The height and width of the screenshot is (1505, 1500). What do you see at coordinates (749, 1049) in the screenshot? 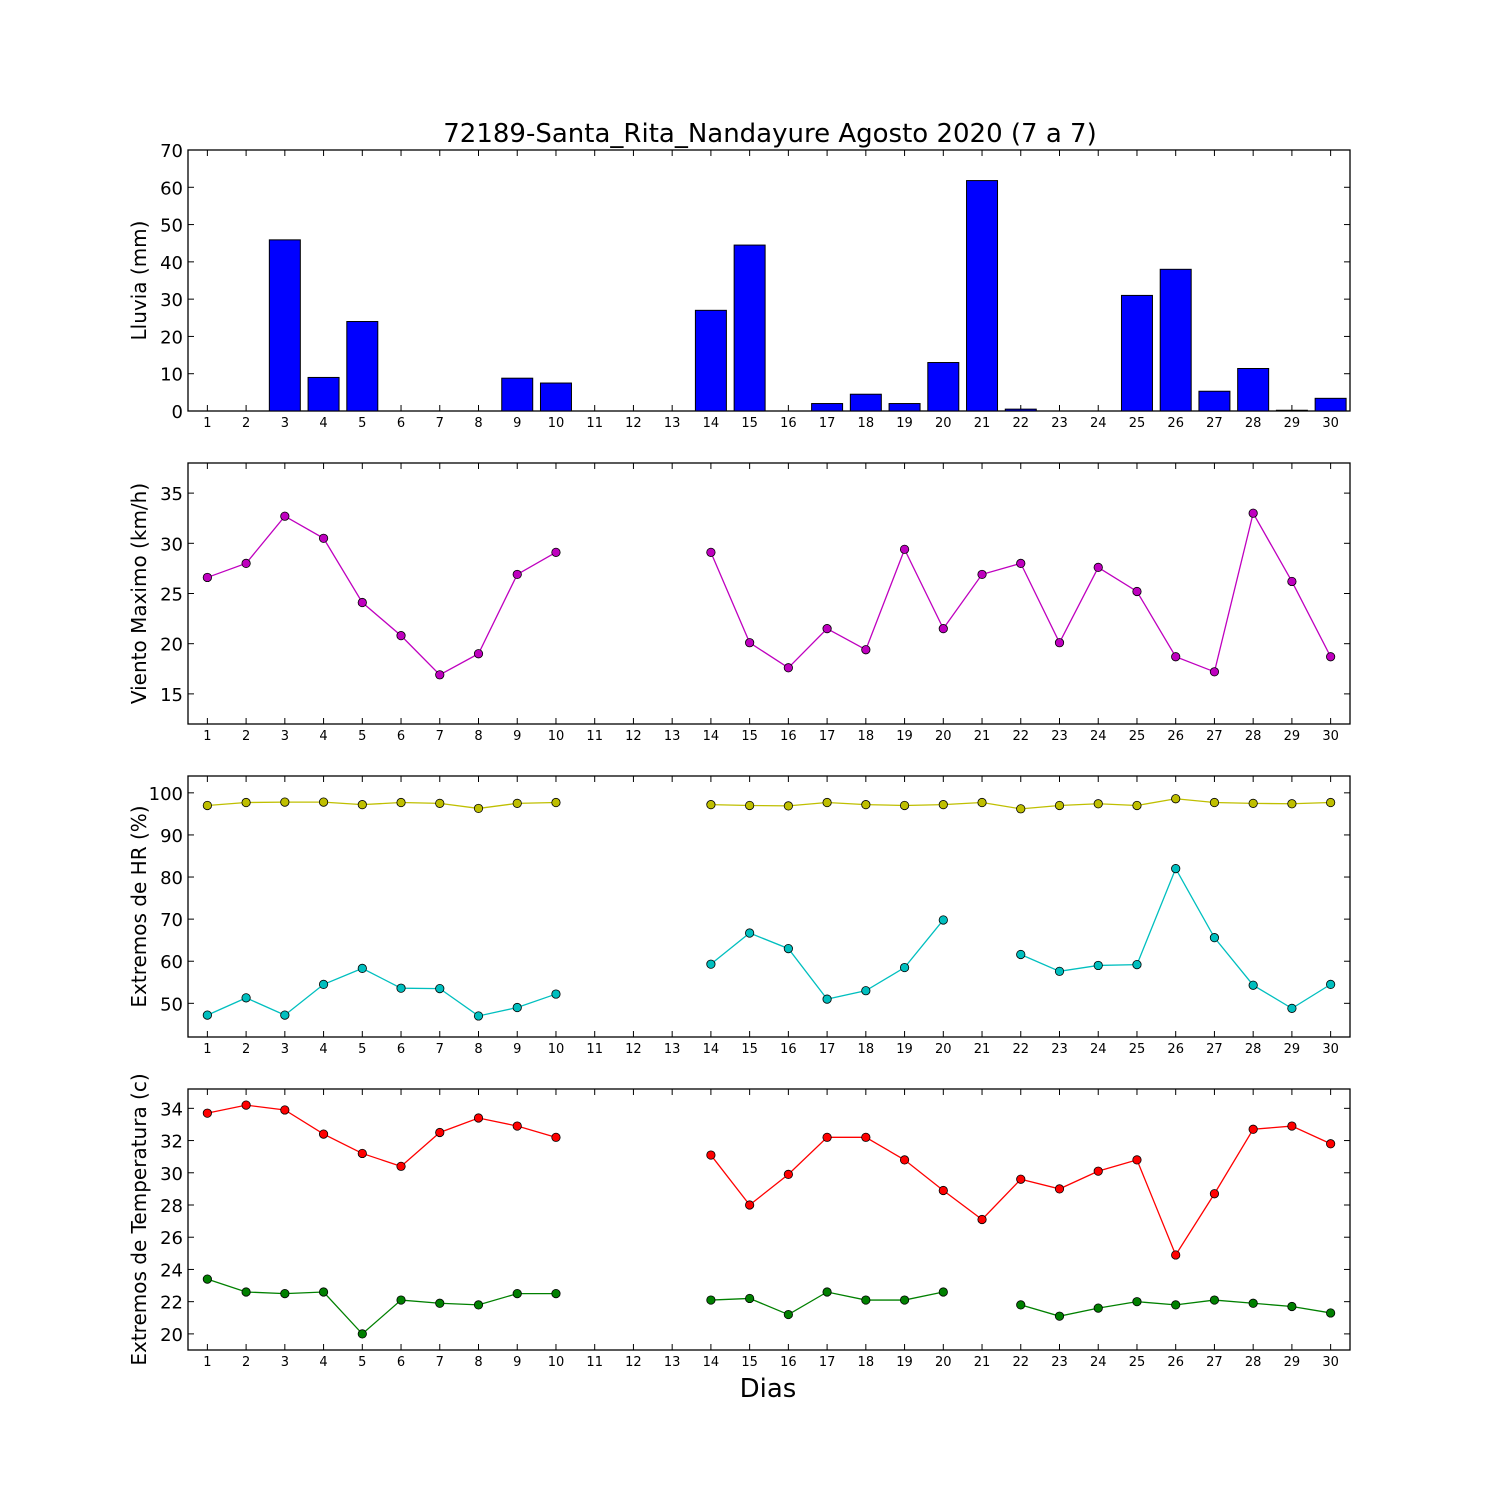
I see `x-tick-label: 15` at bounding box center [749, 1049].